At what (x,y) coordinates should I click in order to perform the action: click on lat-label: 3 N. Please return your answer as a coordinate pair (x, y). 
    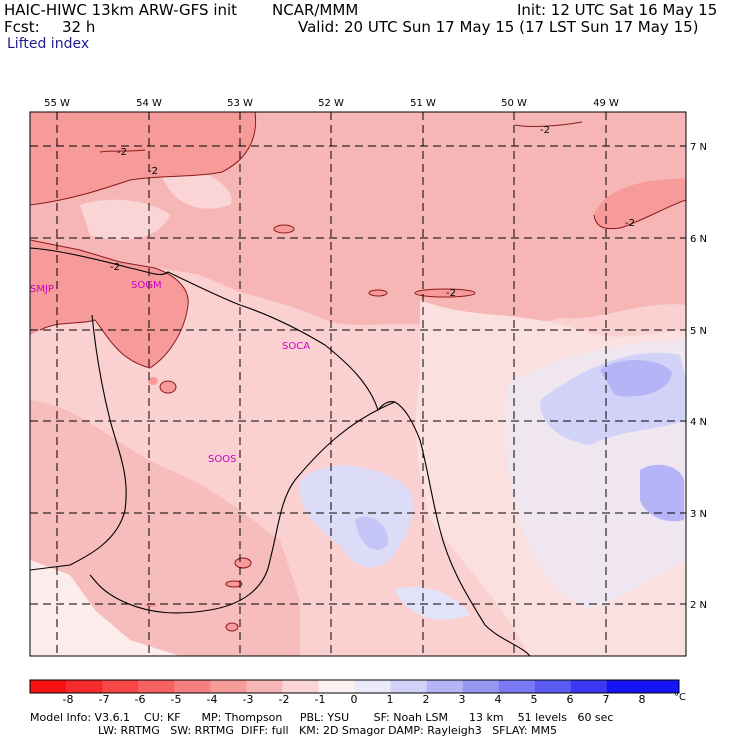
    Looking at the image, I should click on (698, 514).